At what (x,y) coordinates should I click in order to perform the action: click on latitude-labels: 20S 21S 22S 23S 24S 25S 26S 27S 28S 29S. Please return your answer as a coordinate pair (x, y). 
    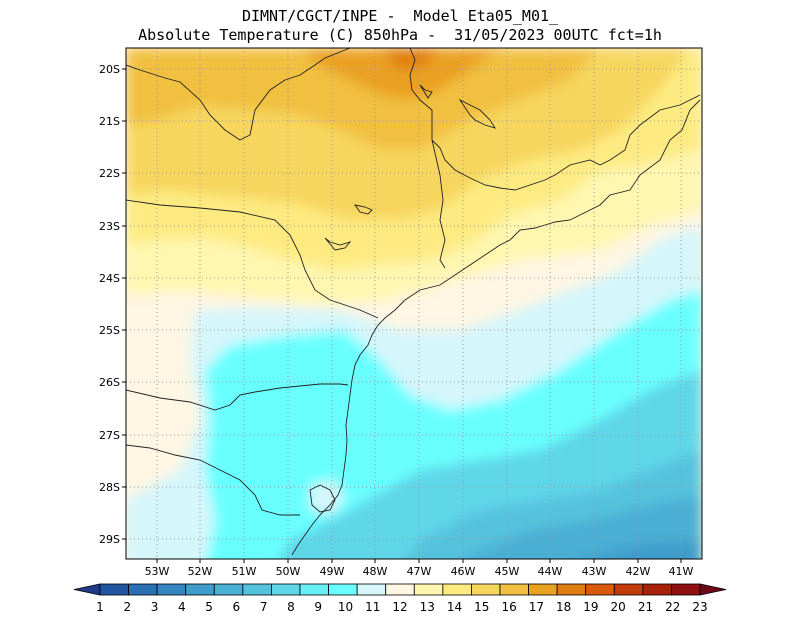
    Looking at the image, I should click on (109, 304).